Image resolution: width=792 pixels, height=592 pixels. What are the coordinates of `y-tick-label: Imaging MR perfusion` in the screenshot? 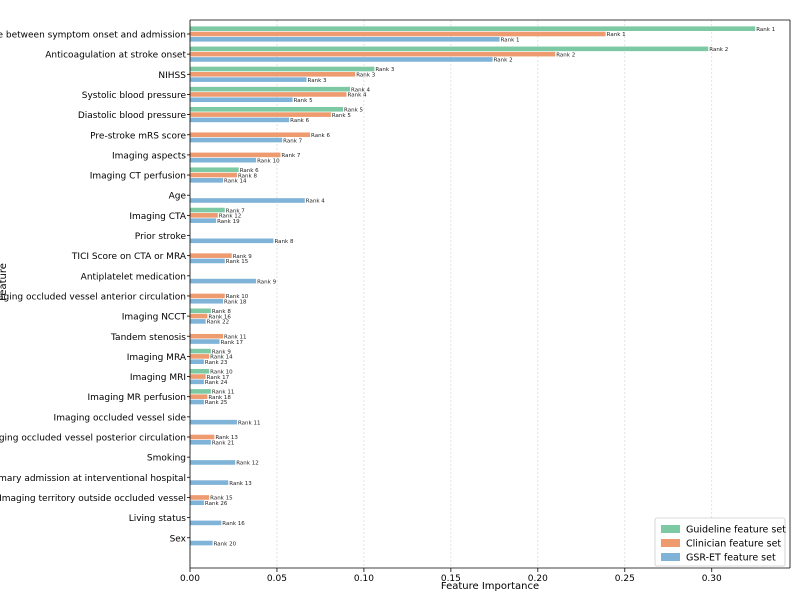 It's located at (136, 398).